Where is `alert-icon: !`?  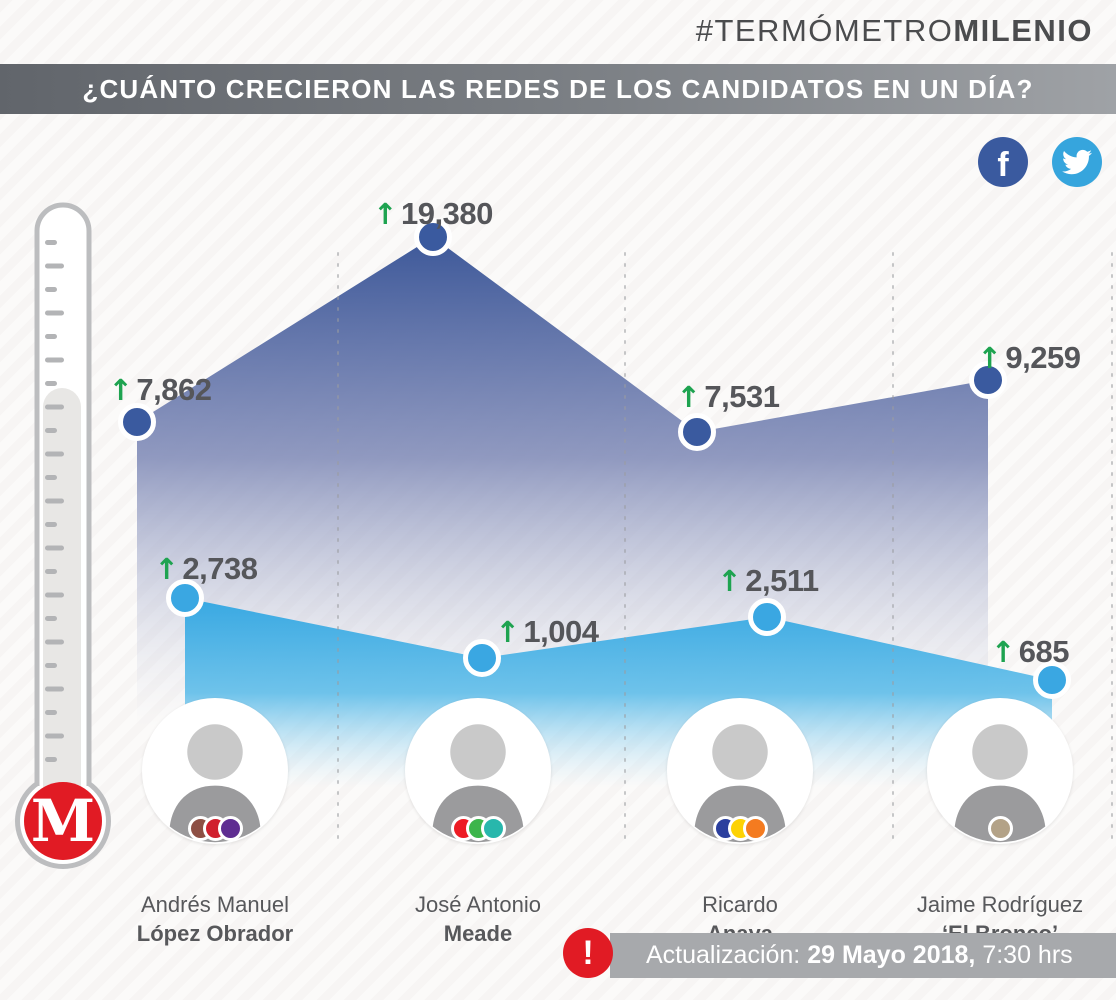
alert-icon: ! is located at coordinates (588, 953).